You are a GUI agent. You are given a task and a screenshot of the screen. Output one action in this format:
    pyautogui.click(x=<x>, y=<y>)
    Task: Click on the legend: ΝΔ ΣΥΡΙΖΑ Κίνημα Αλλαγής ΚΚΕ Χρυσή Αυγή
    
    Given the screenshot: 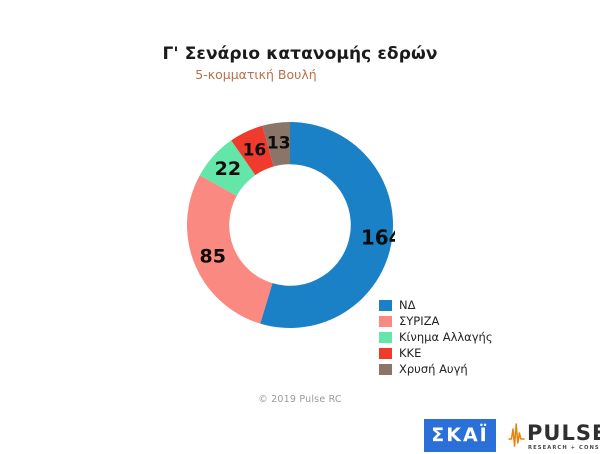 What is the action you would take?
    pyautogui.click(x=454, y=337)
    